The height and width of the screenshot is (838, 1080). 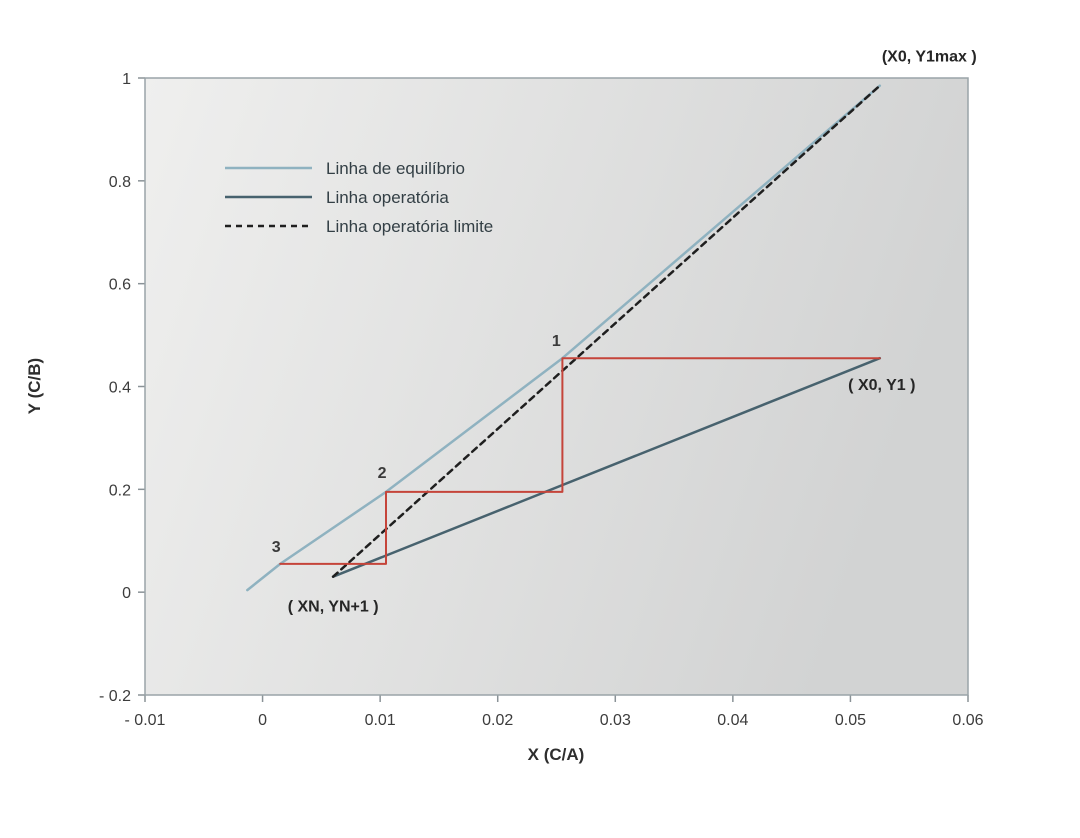 What do you see at coordinates (395, 168) in the screenshot?
I see `legend-label: Linha de equilíbrio` at bounding box center [395, 168].